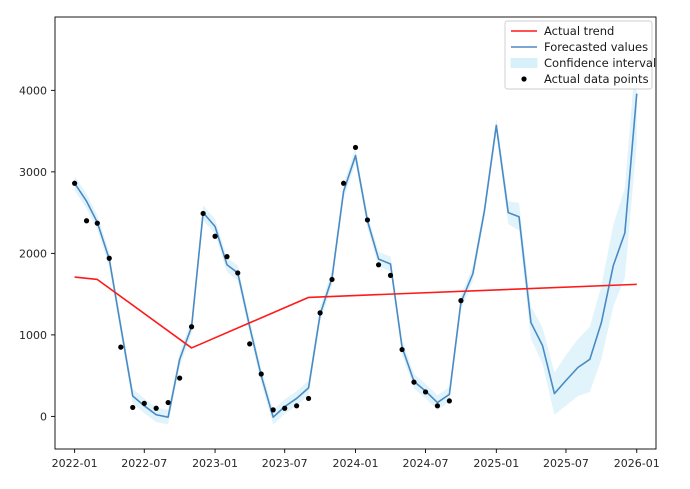 This screenshot has height=489, width=690. Describe the element at coordinates (75, 463) in the screenshot. I see `x-tick-label: 2022-01` at that location.